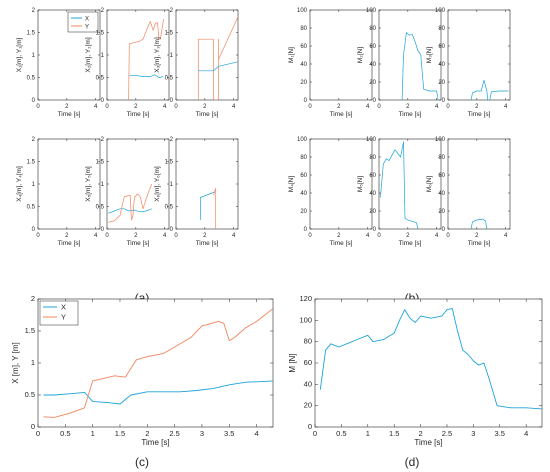 The width and height of the screenshot is (550, 472). Describe the element at coordinates (500, 433) in the screenshot. I see `x-tick-label: 3.5` at that location.